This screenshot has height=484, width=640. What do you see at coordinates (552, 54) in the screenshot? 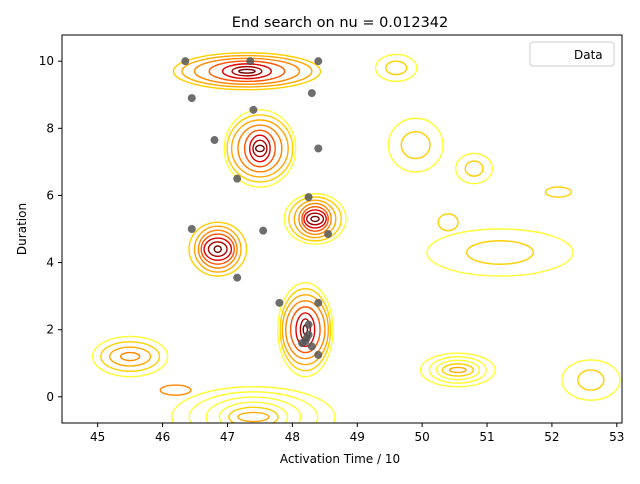
I see `legend-marker` at bounding box center [552, 54].